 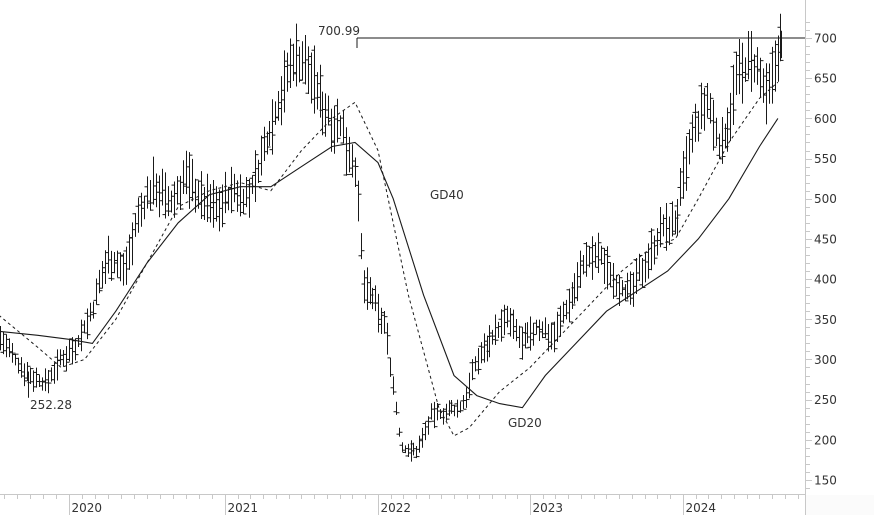 I want to click on x-tick-label: 2024, so click(x=701, y=508).